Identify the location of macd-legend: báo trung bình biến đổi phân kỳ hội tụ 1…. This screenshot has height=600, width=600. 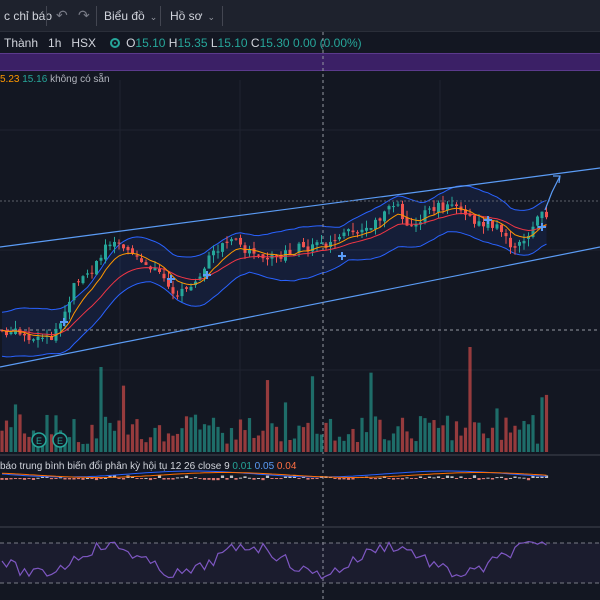
(148, 466).